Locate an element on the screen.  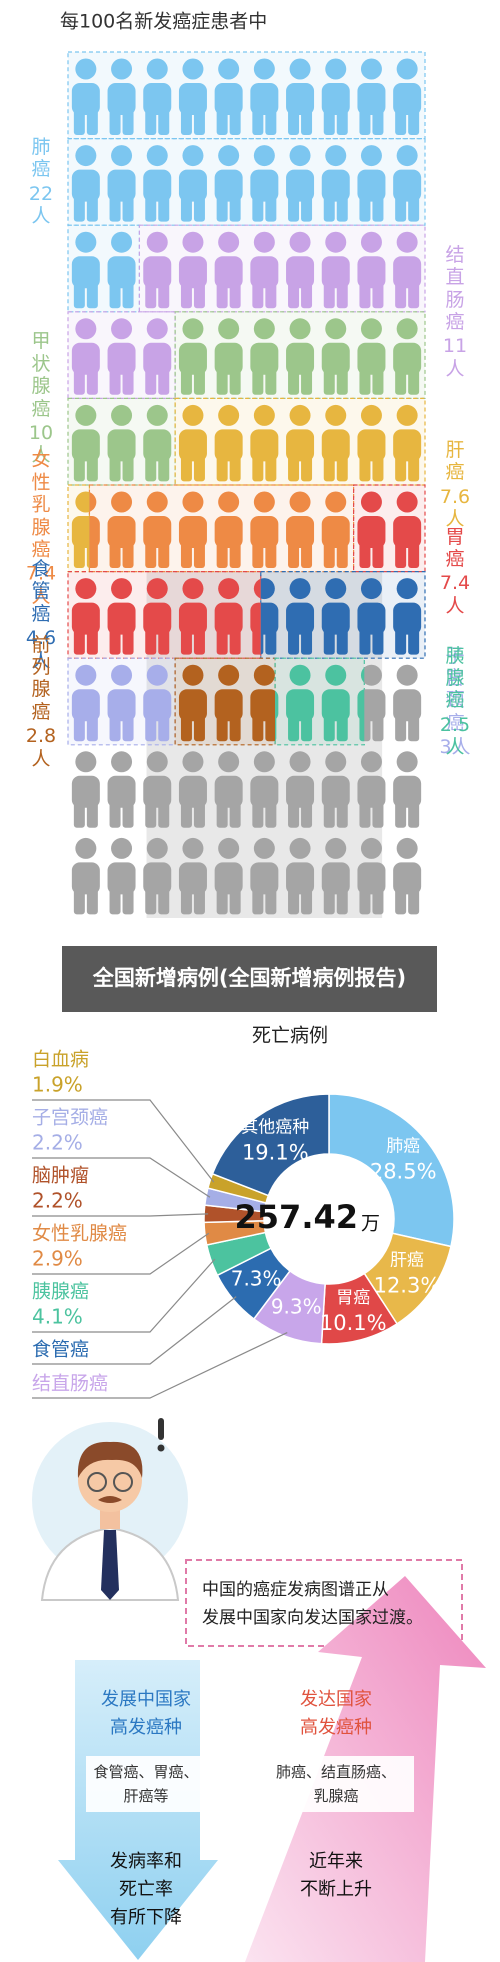
slice-name: 食管癌 is located at coordinates (60, 1350).